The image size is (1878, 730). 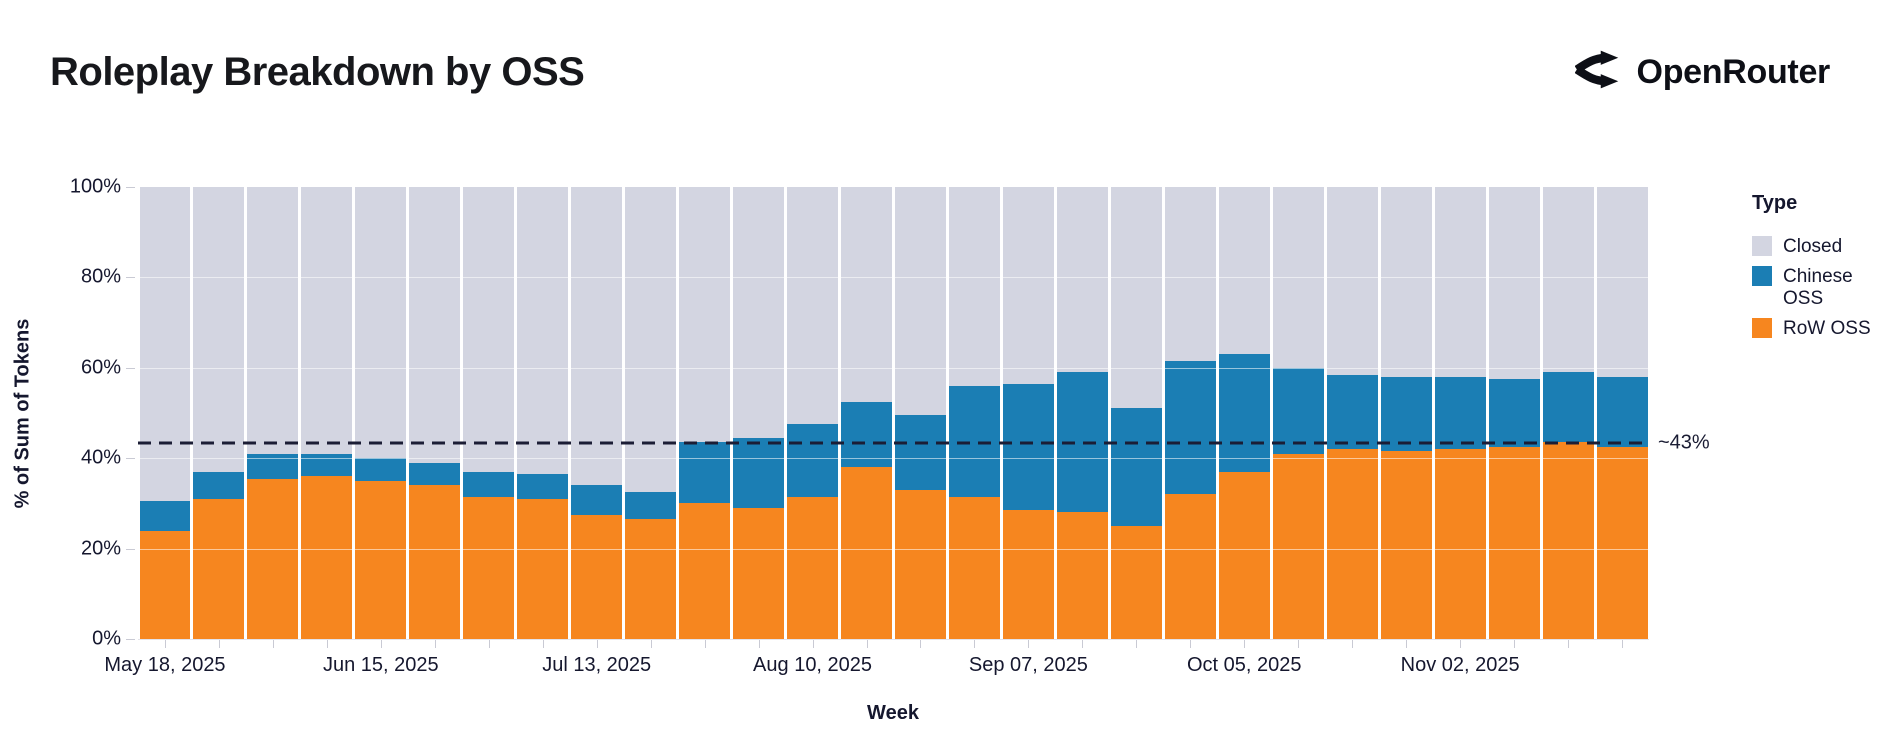 I want to click on y-axis-label-40: 40%, so click(x=100, y=457).